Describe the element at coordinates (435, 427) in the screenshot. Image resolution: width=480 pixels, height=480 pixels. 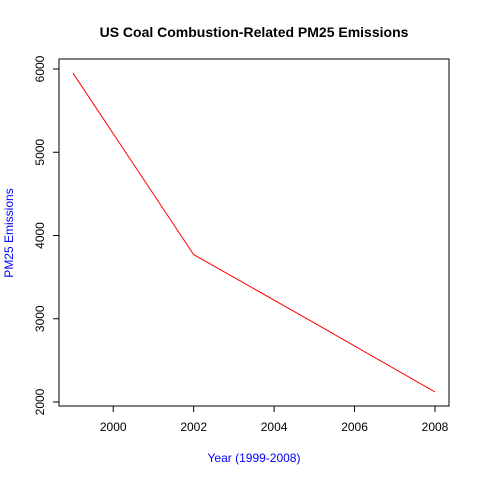
I see `x-tick-label-4: 2008` at that location.